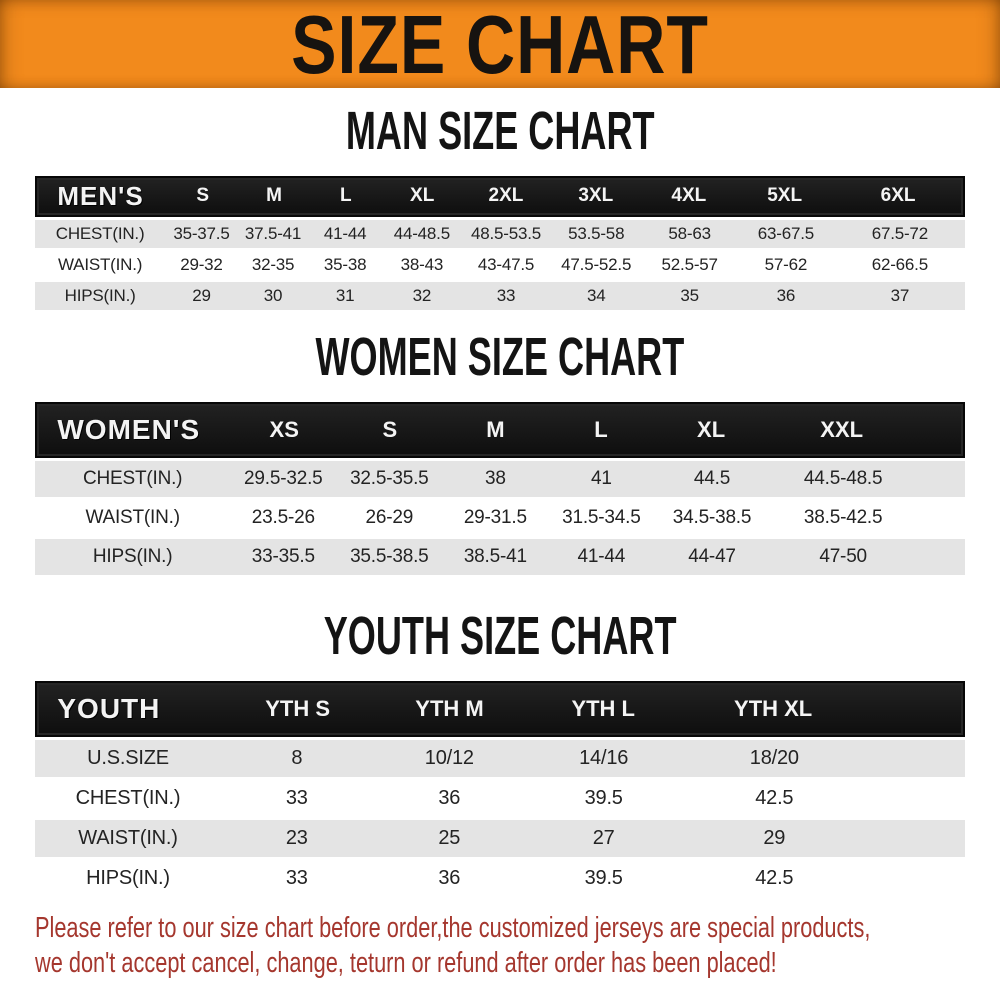 The image size is (1000, 1000). I want to click on women-size-column-header: L, so click(601, 429).